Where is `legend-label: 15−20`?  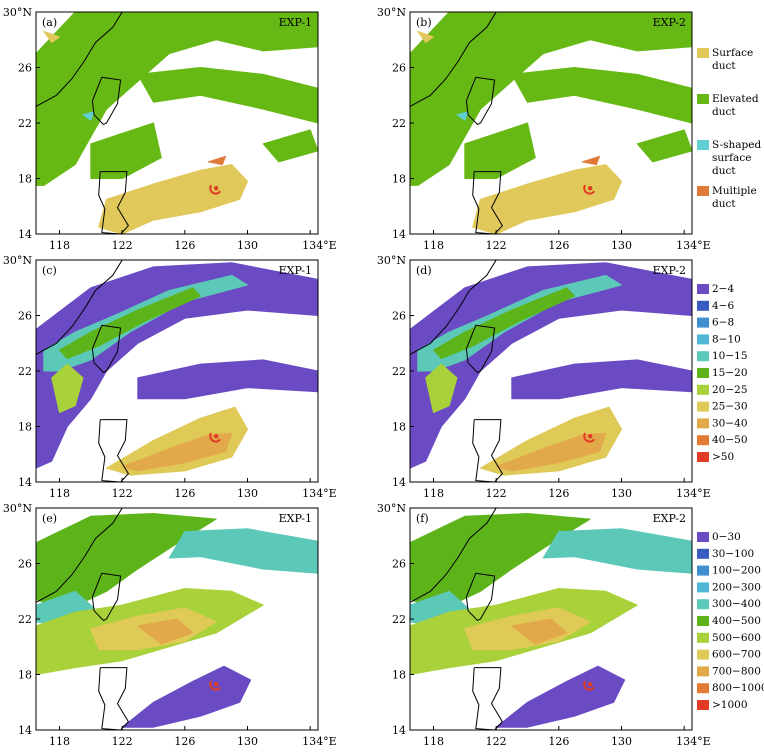
legend-label: 15−20 is located at coordinates (730, 373).